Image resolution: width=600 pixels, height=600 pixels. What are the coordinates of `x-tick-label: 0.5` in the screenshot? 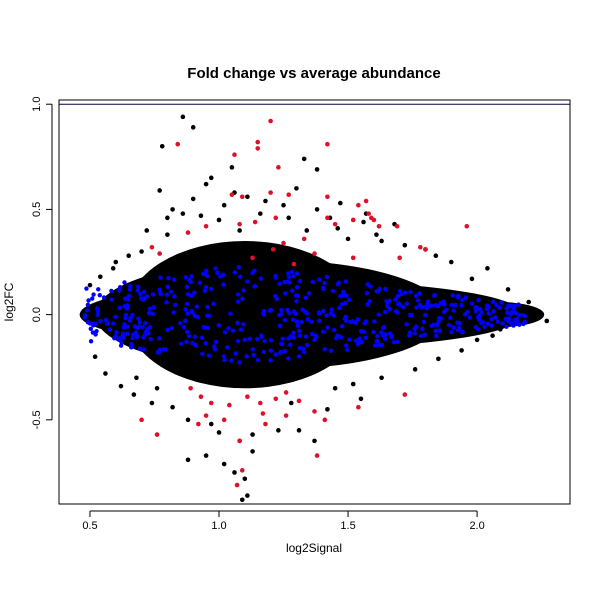 It's located at (89, 526).